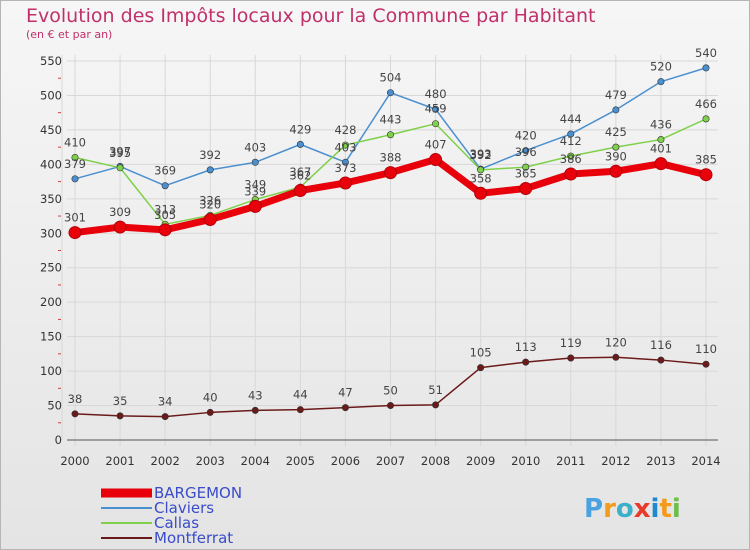 This screenshot has width=750, height=550. What do you see at coordinates (120, 401) in the screenshot?
I see `data-label-montferrat: 35` at bounding box center [120, 401].